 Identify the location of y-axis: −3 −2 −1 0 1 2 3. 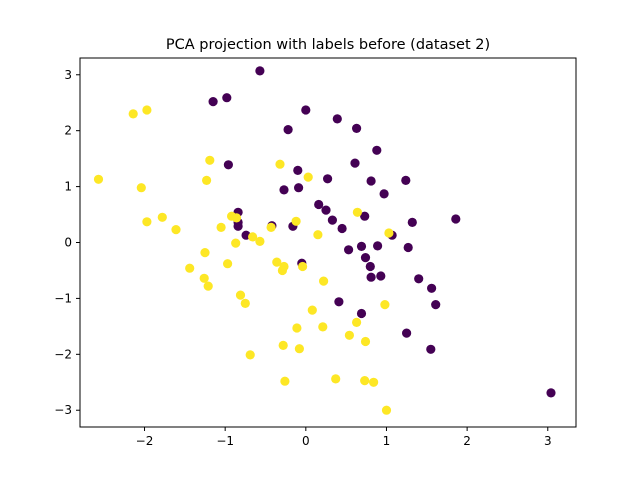
(67, 242).